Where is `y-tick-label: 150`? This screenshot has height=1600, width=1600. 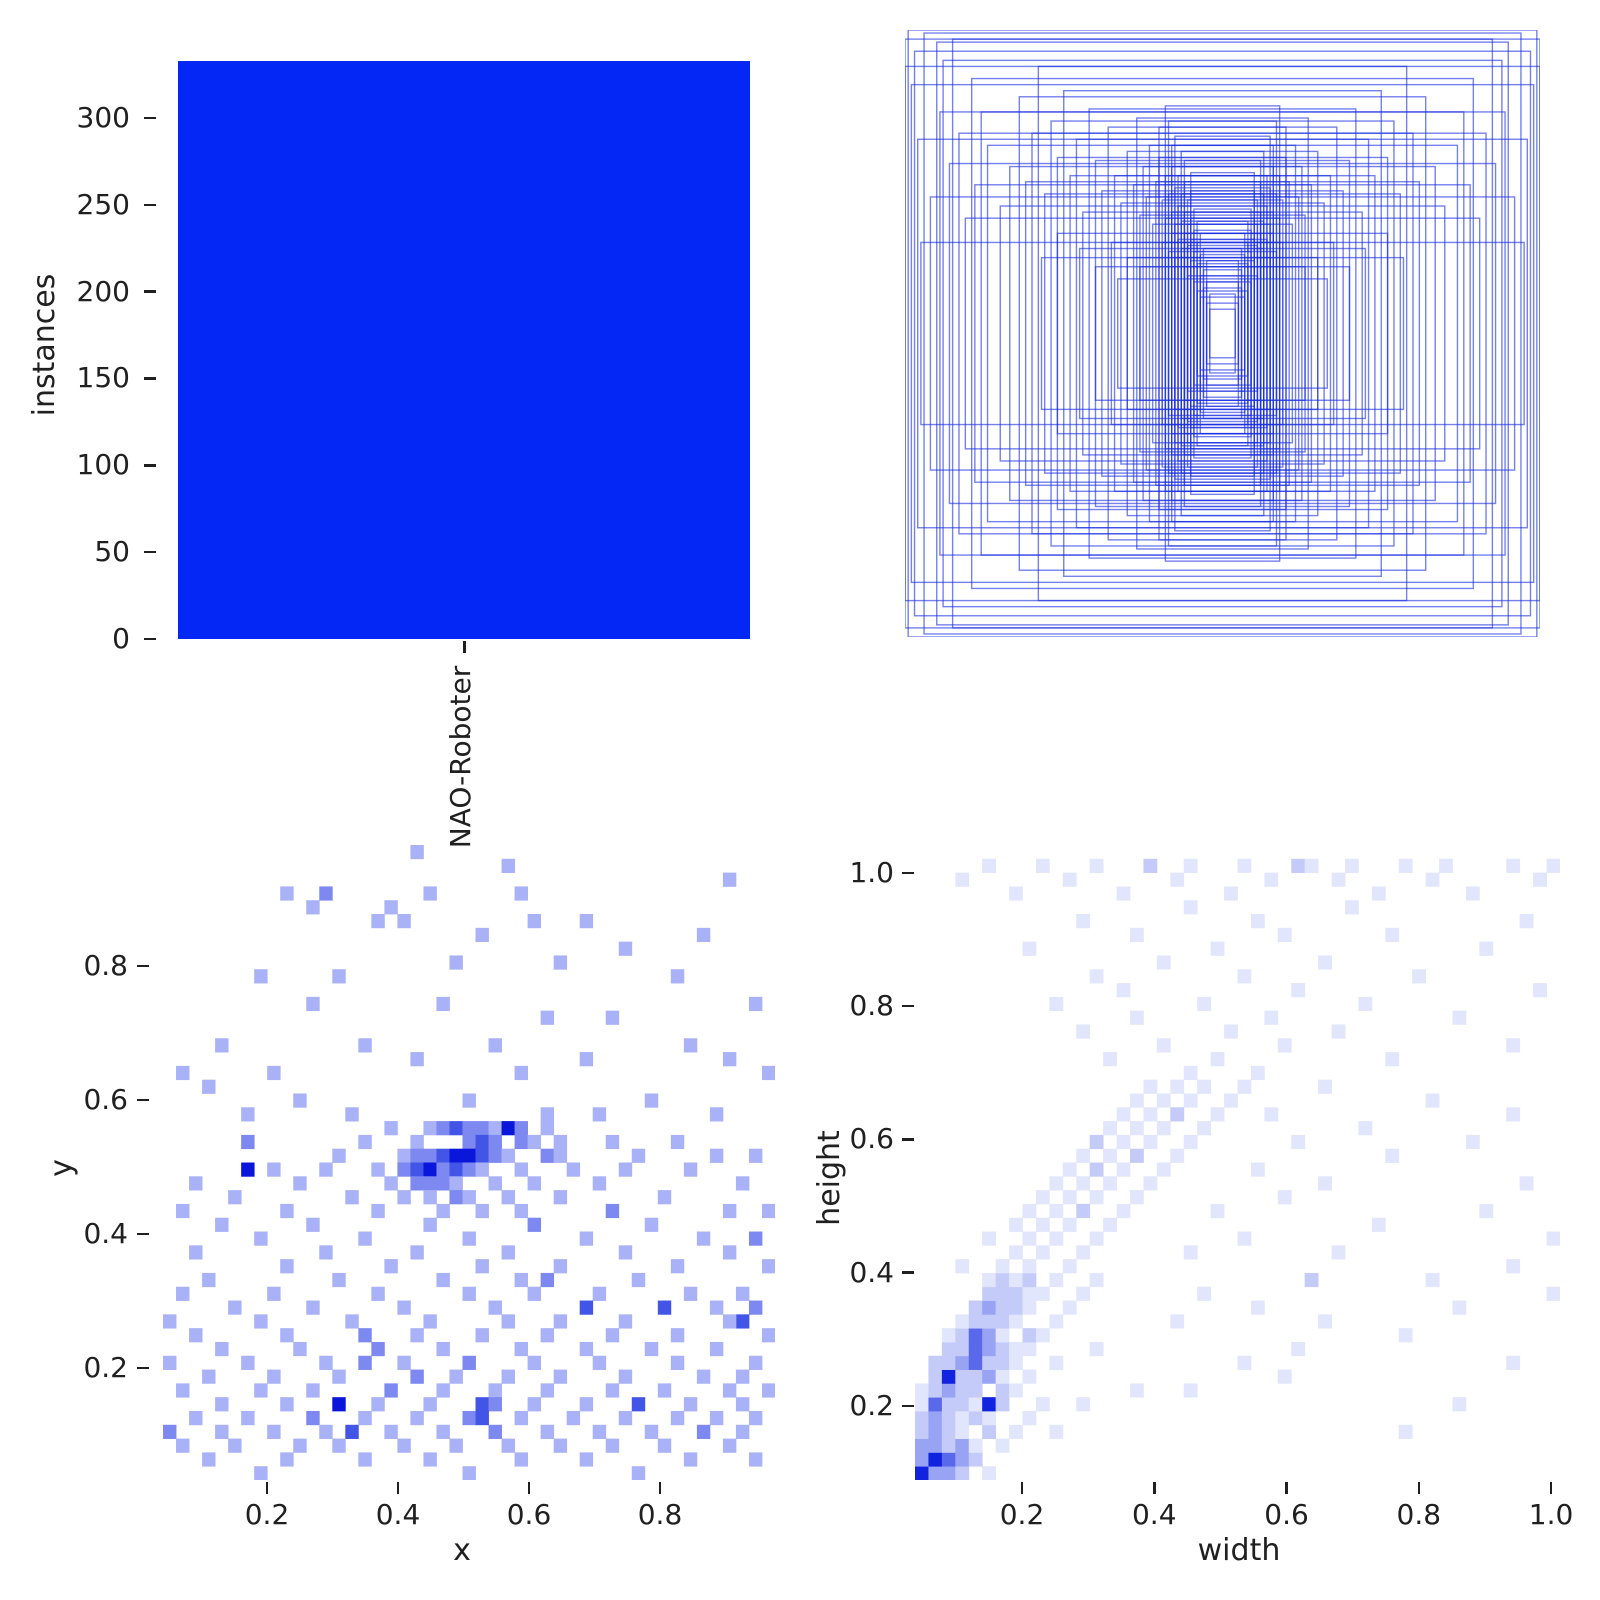
y-tick-label: 150 is located at coordinates (103, 378).